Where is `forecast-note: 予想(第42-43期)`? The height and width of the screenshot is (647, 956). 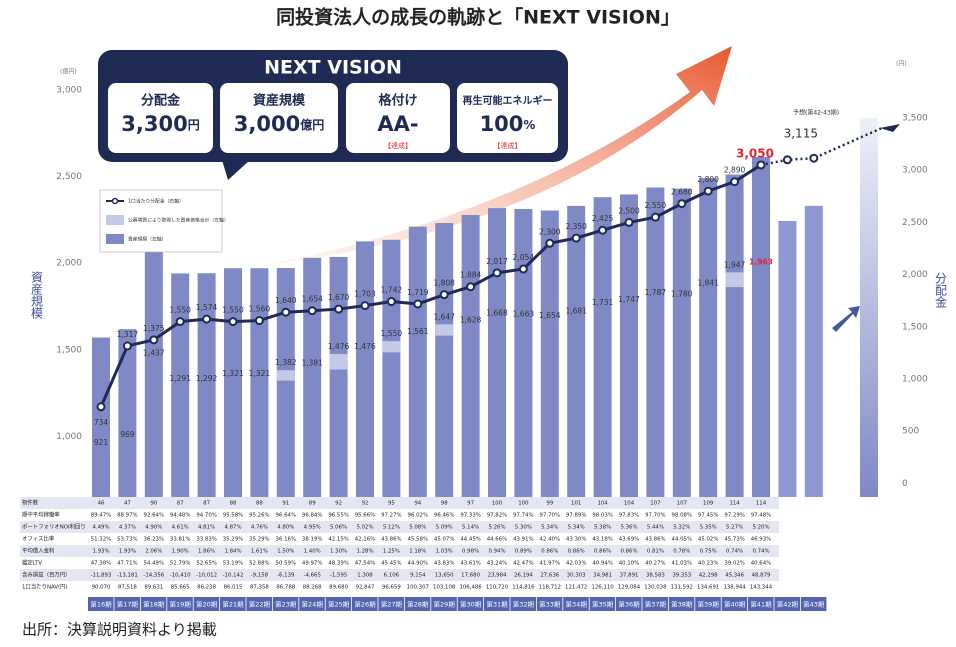 forecast-note: 予想(第42-43期) is located at coordinates (816, 113).